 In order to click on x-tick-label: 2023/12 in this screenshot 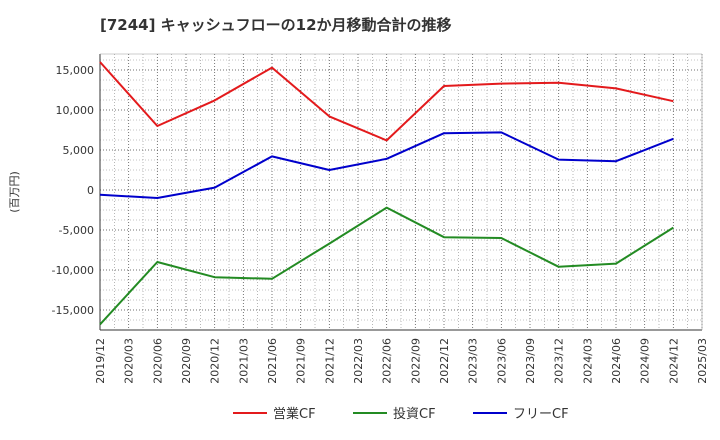, I will do `click(559, 361)`.